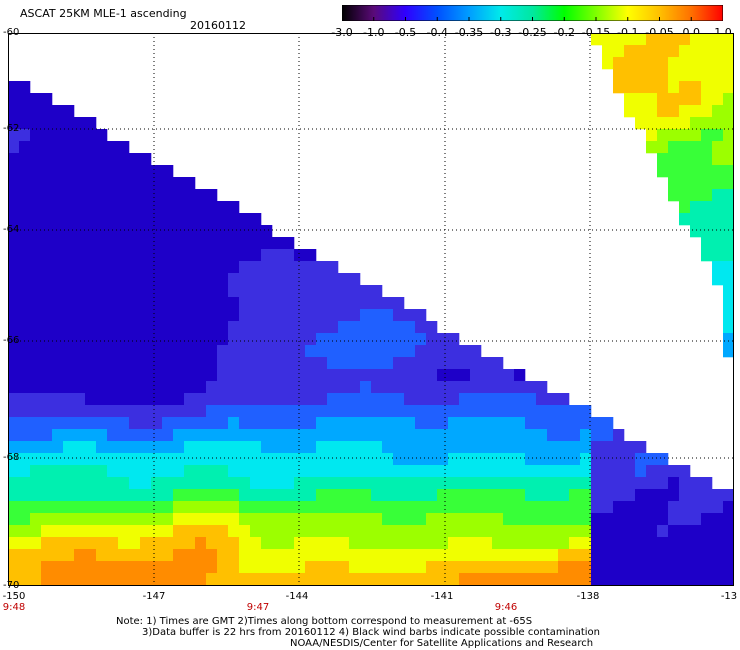 The width and height of the screenshot is (740, 650). Describe the element at coordinates (501, 32) in the screenshot. I see `colorbar-label: -0.3` at that location.